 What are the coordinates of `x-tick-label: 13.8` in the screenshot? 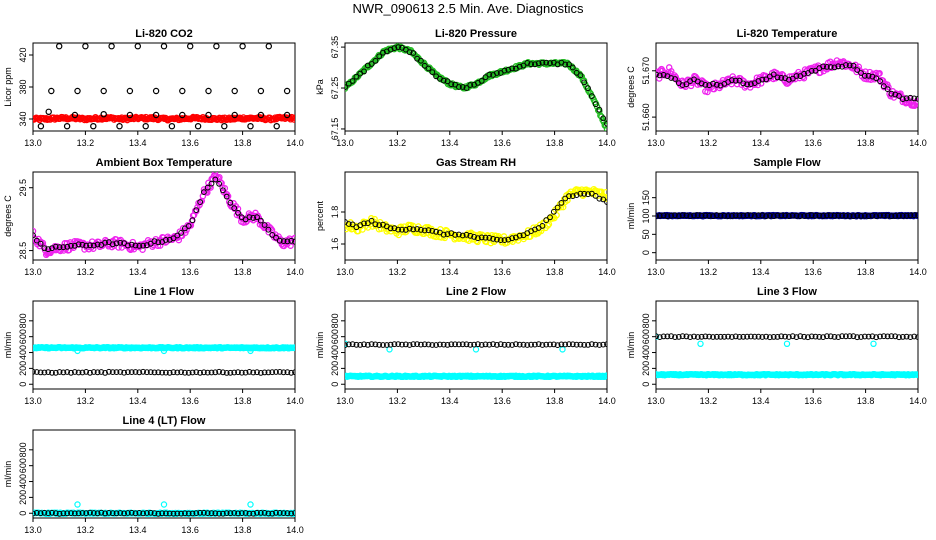 It's located at (866, 272).